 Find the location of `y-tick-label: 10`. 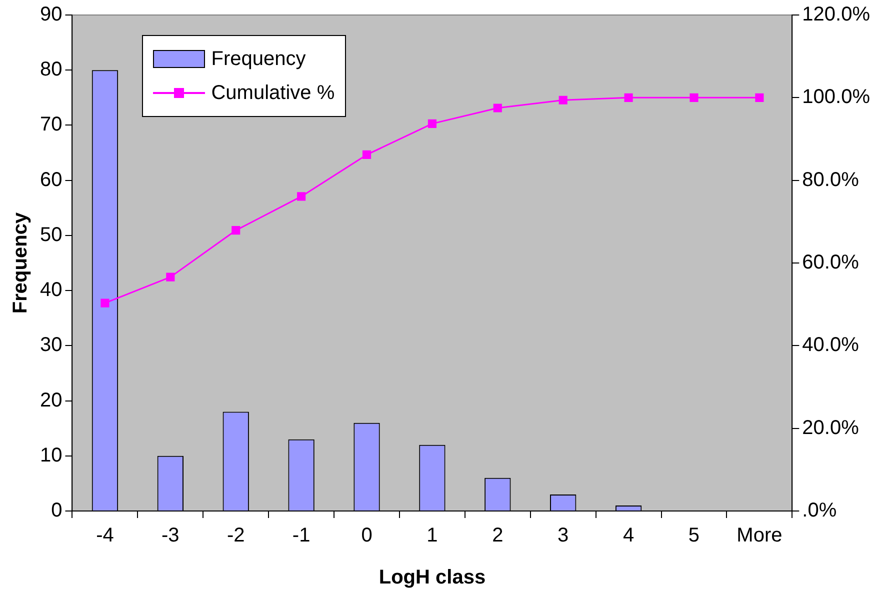

y-tick-label: 10 is located at coordinates (51, 455).